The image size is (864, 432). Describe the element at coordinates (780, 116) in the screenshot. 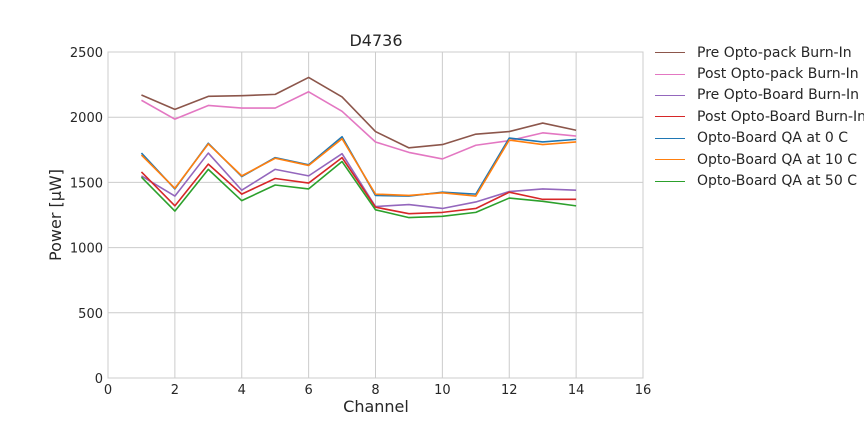

I see `legend-label: Post Opto-Board Burn-In` at that location.